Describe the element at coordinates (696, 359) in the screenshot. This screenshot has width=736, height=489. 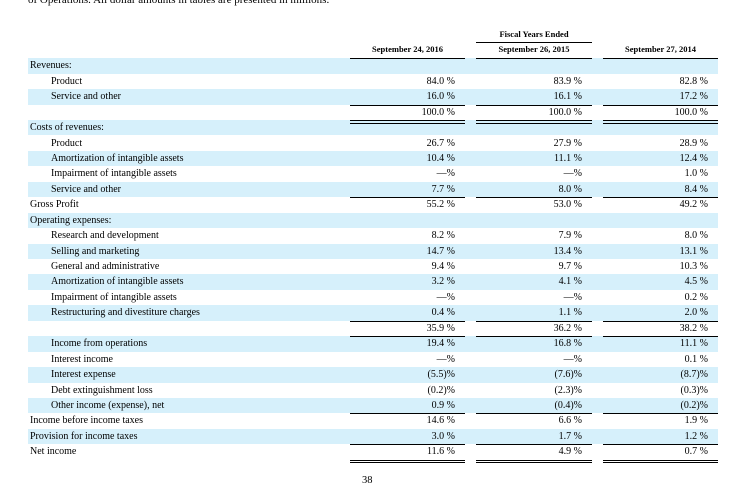
I see `cell-value: 0.1 %` at that location.